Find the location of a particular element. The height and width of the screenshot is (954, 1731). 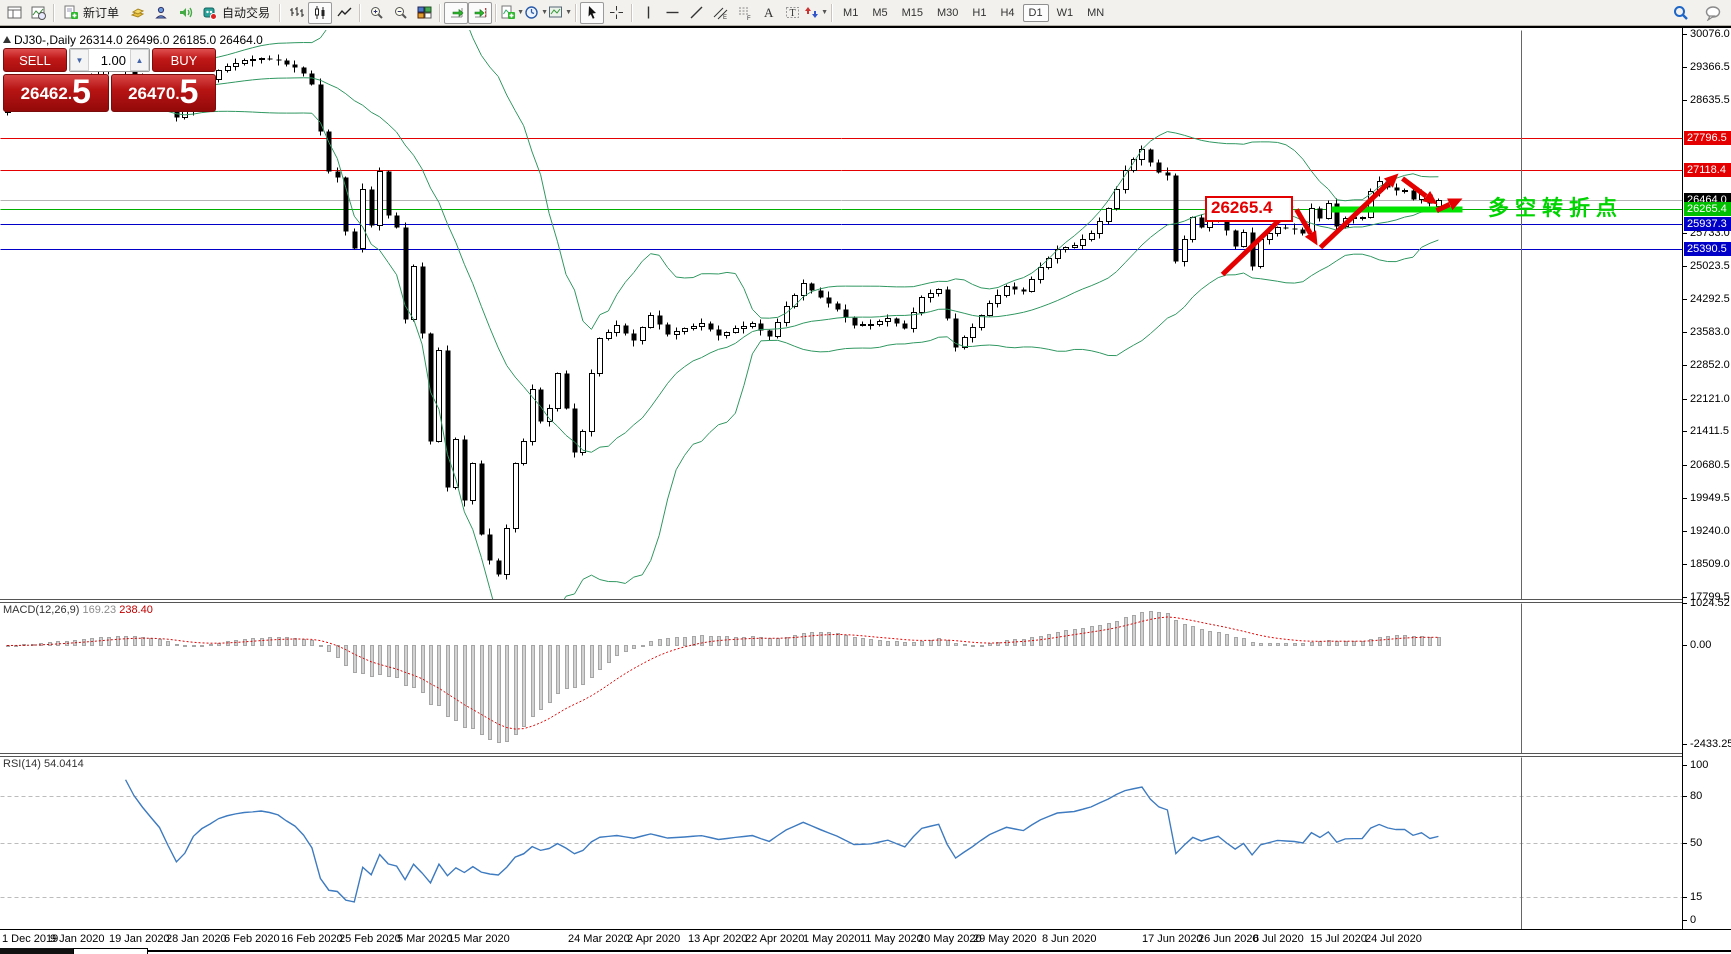

new-order-label: 新订单 is located at coordinates (101, 13).